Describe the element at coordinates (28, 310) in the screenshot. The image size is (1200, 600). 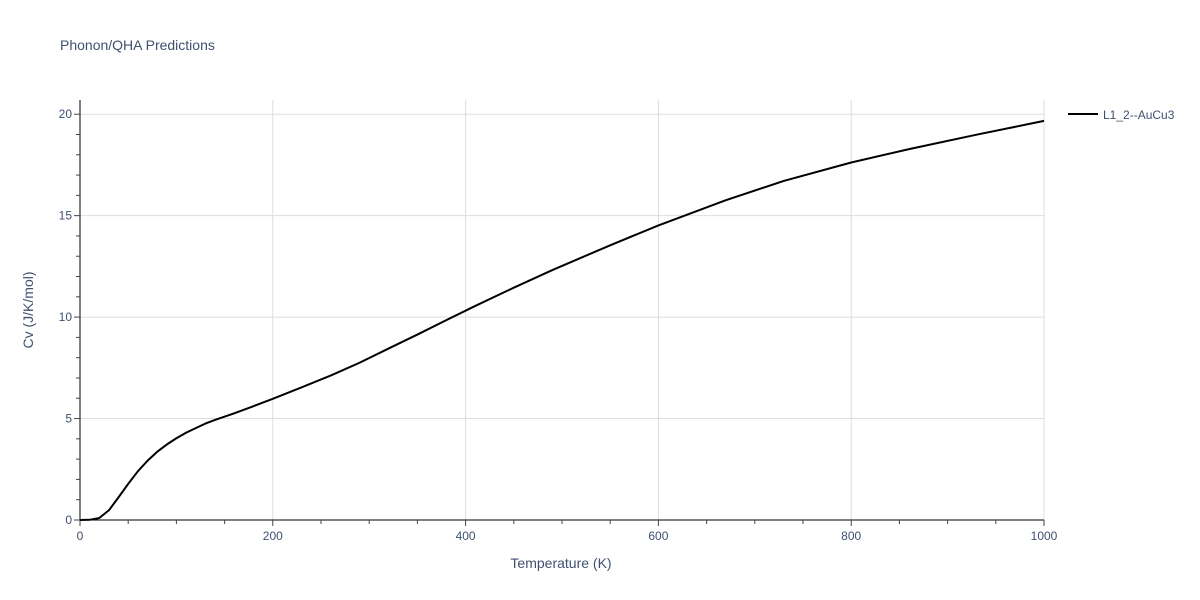
I see `y-axis-label: Cv (J/K/mol)` at that location.